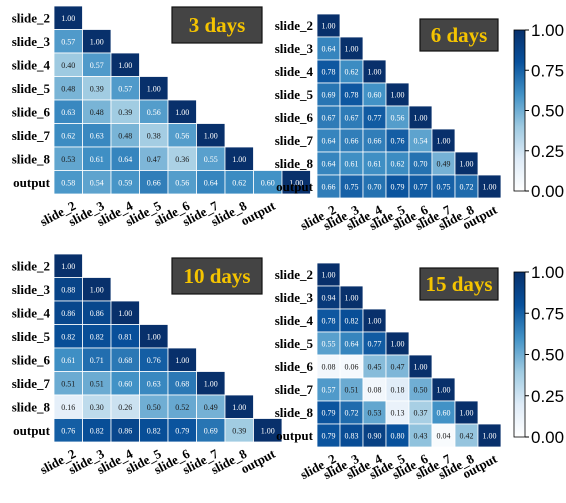 The width and height of the screenshot is (566, 503). Describe the element at coordinates (125, 112) in the screenshot. I see `cell-value-label: 0.39` at that location.